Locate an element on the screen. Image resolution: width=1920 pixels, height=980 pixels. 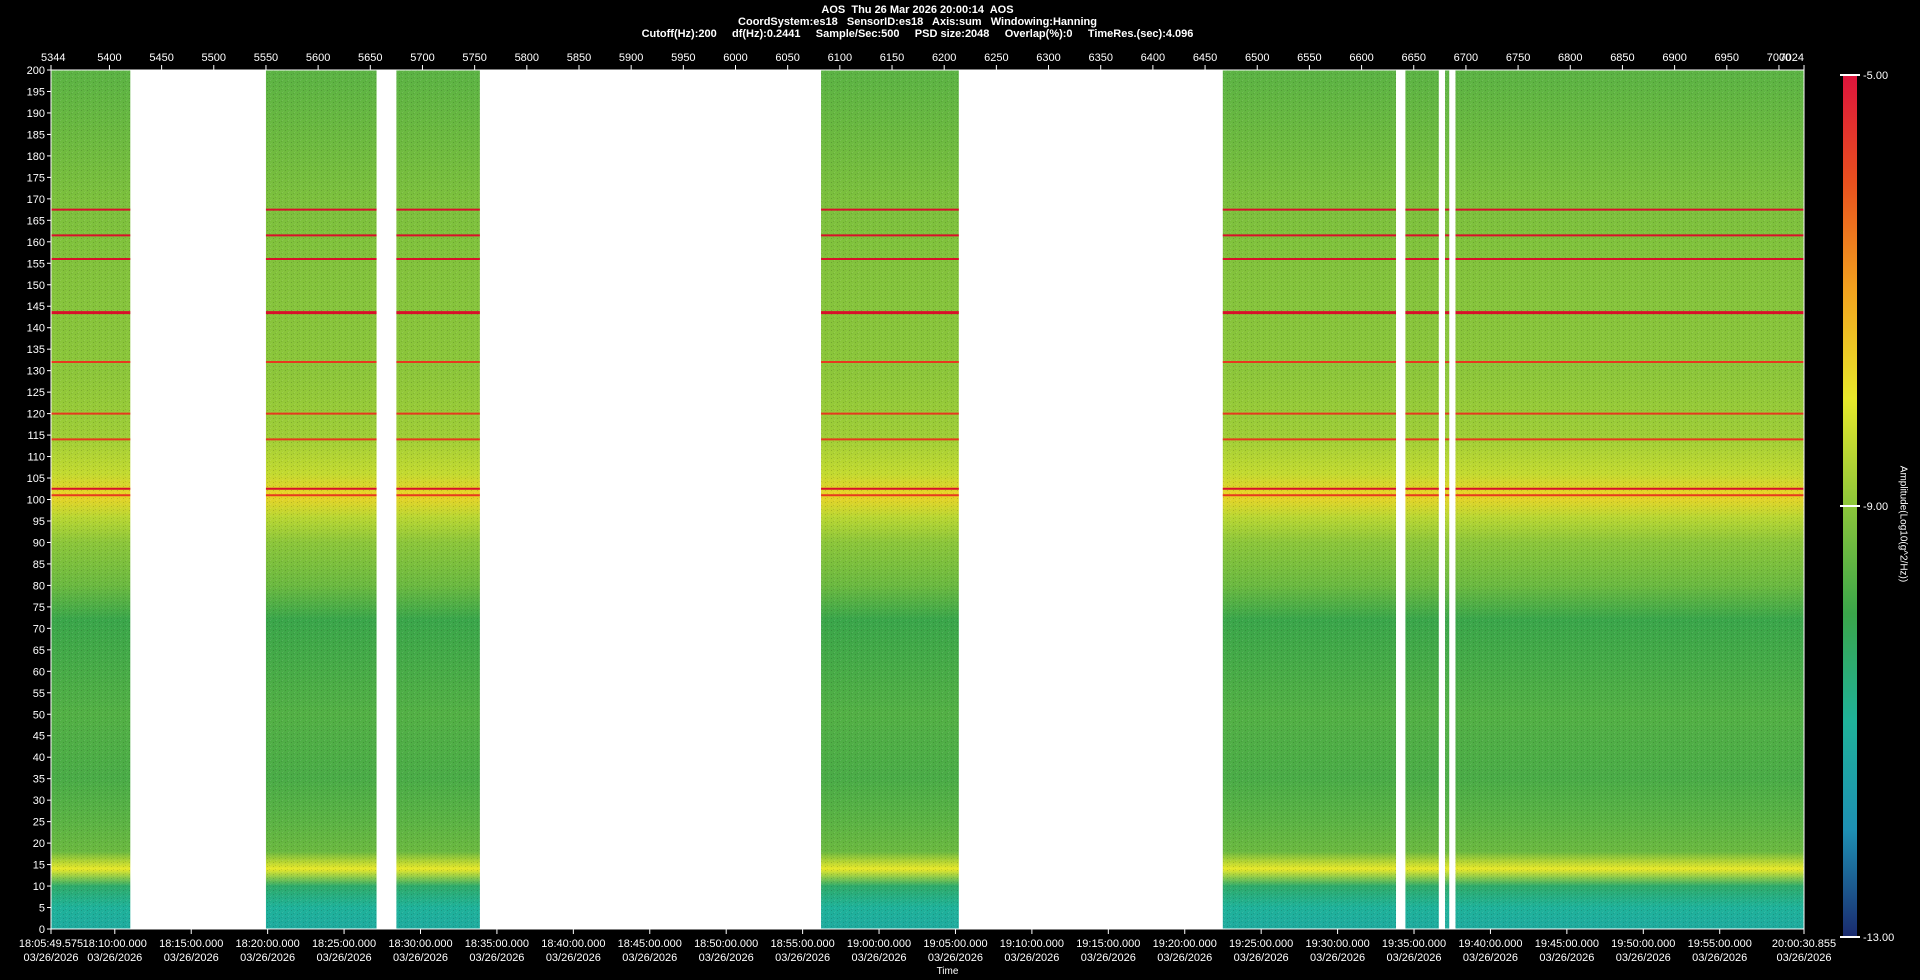
y-axis-tick-label: 5 is located at coordinates (42, 909).